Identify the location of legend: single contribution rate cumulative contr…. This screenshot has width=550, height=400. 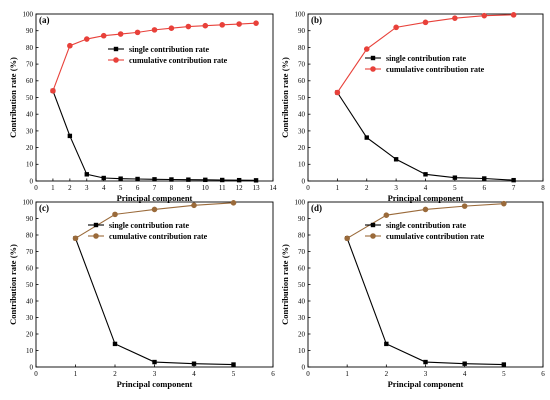
(148, 231).